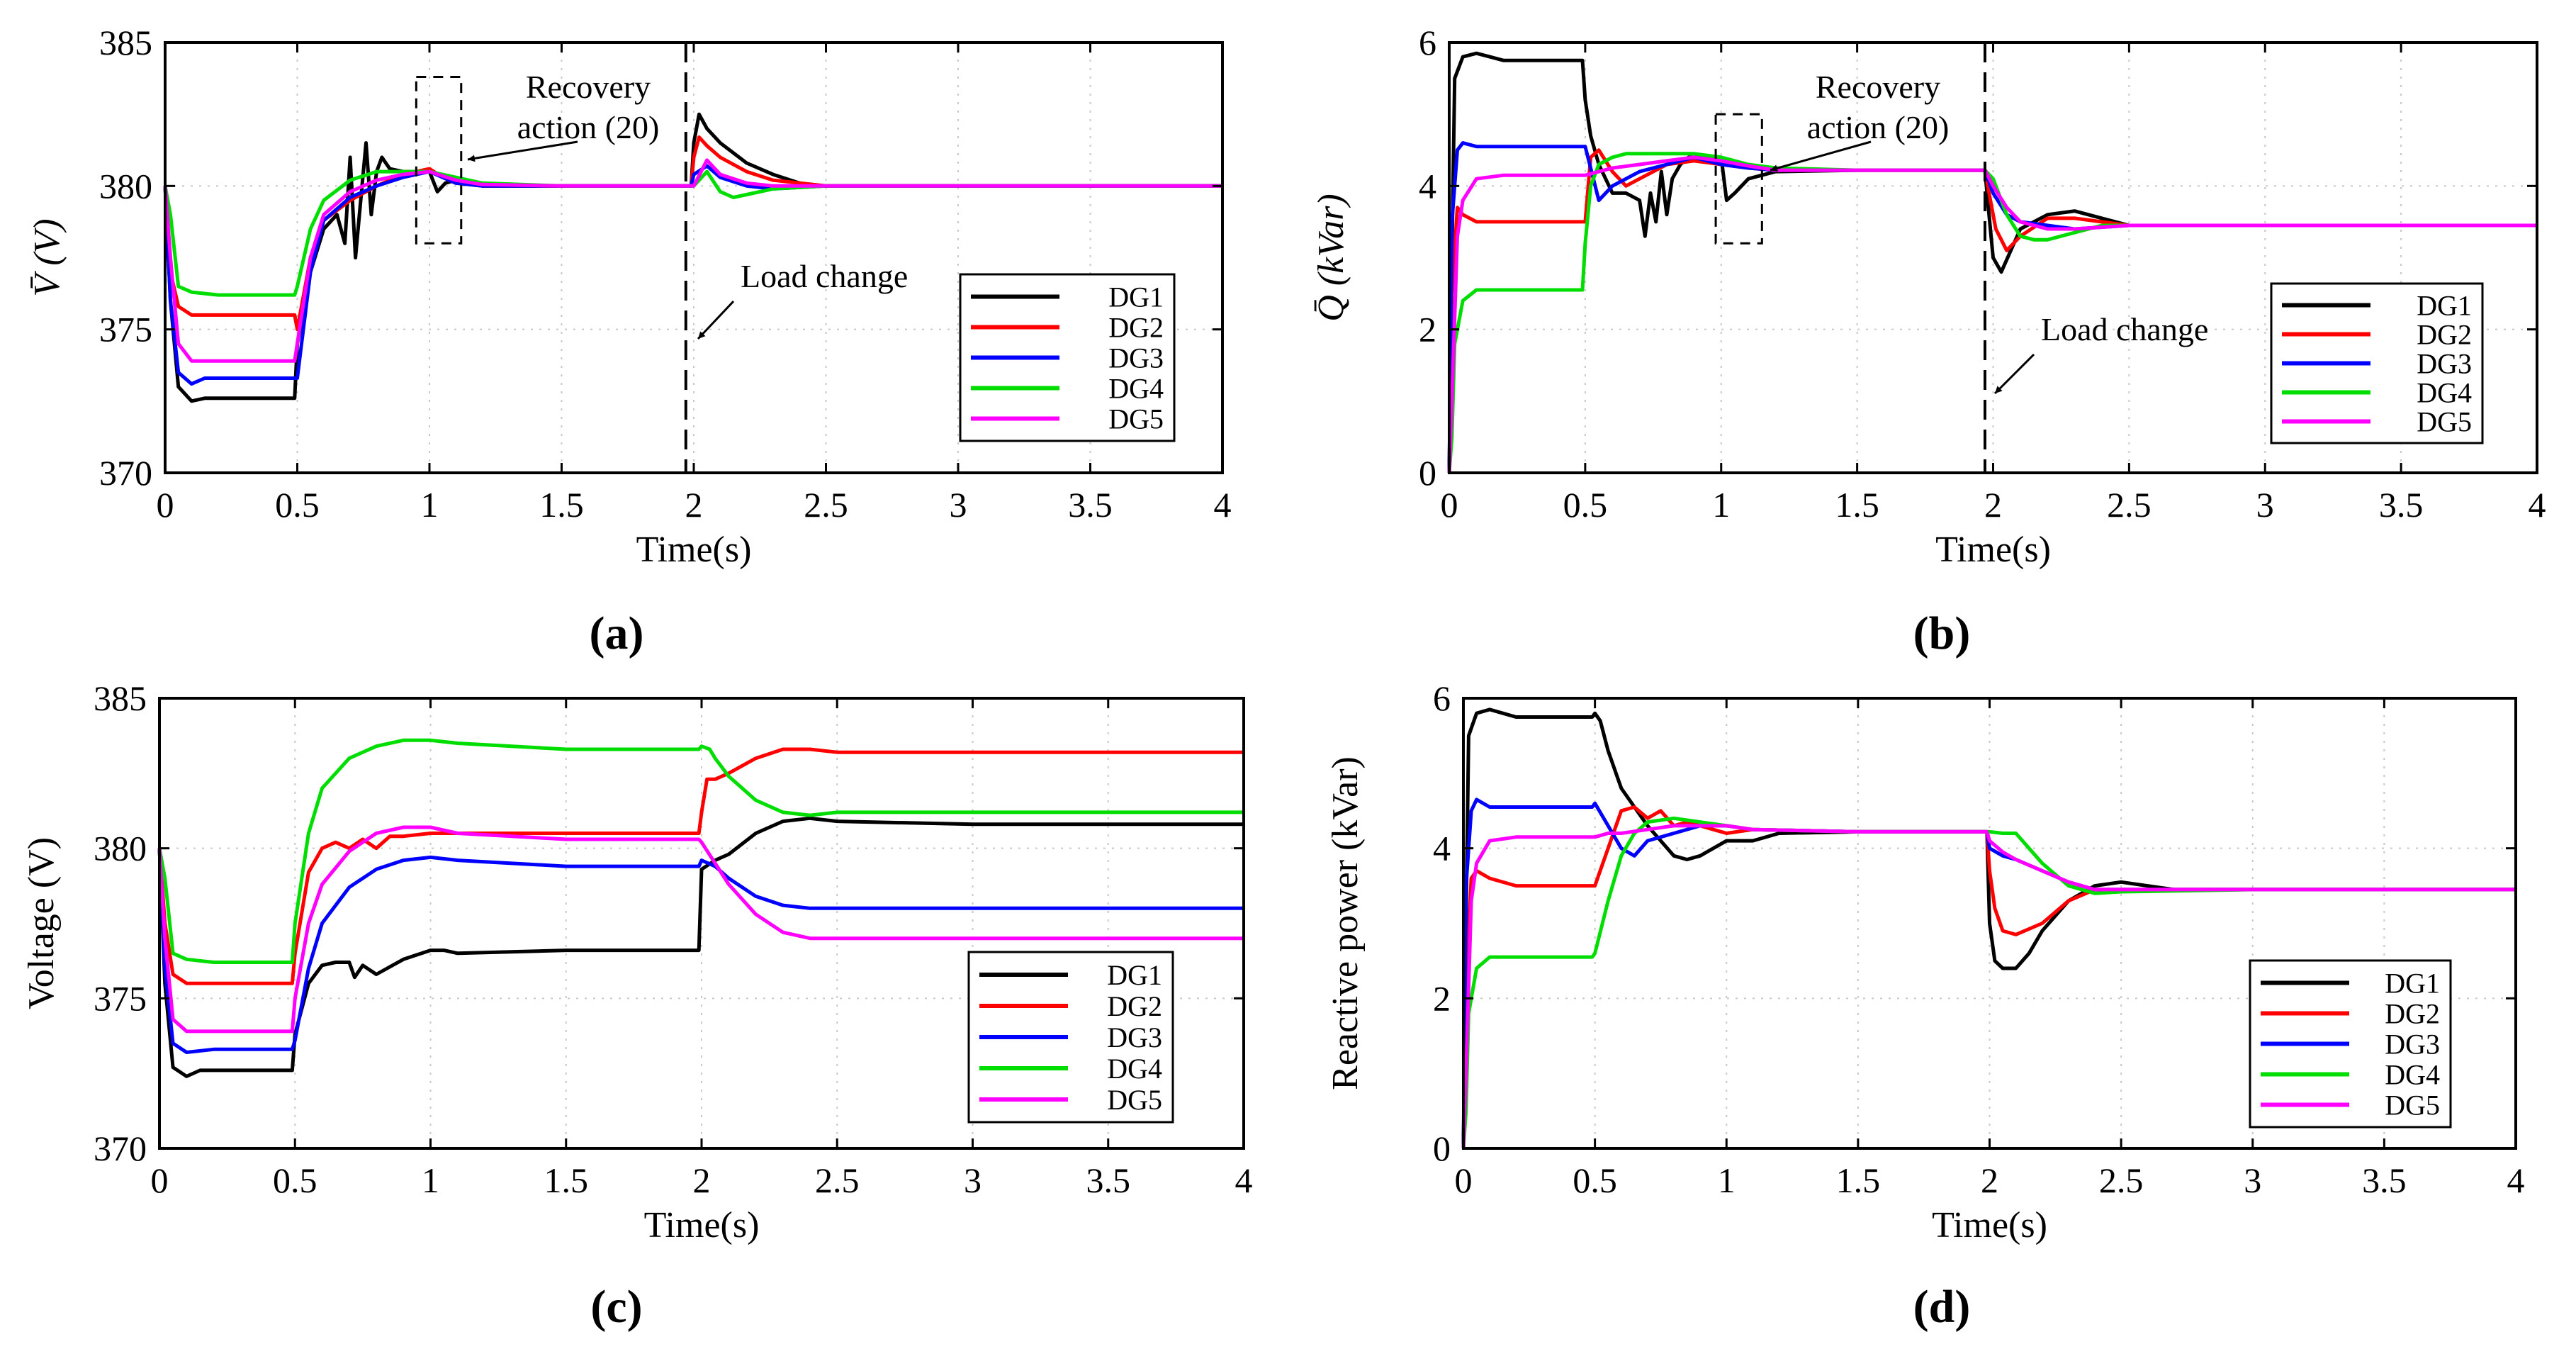  Describe the element at coordinates (1942, 633) in the screenshot. I see `panel-label: (b)` at that location.